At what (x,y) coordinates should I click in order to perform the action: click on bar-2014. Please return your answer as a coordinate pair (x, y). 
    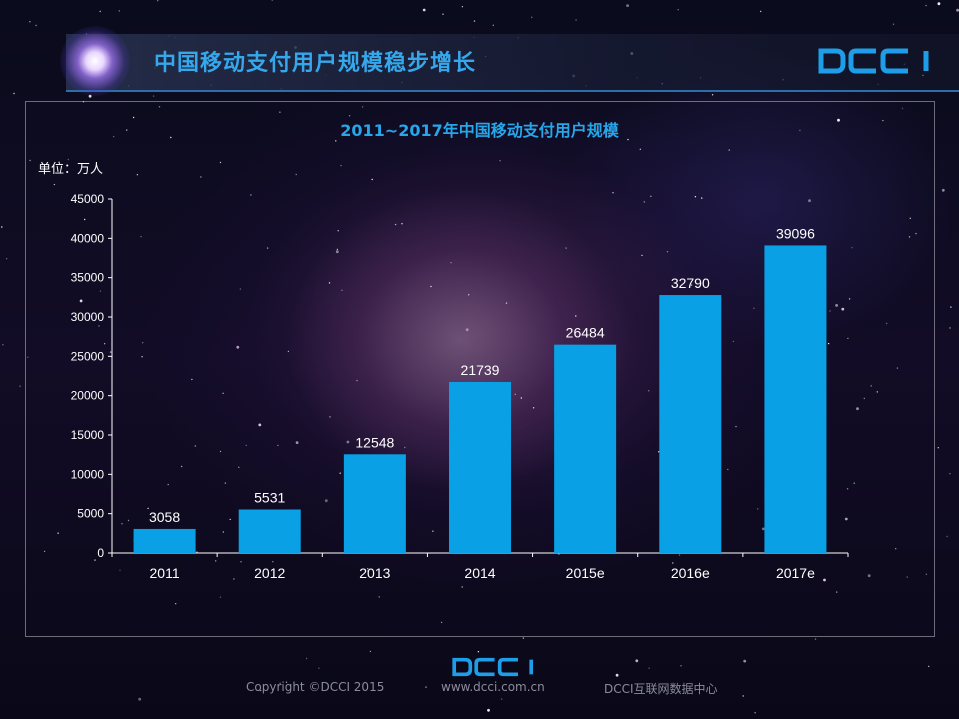
    Looking at the image, I should click on (480, 467).